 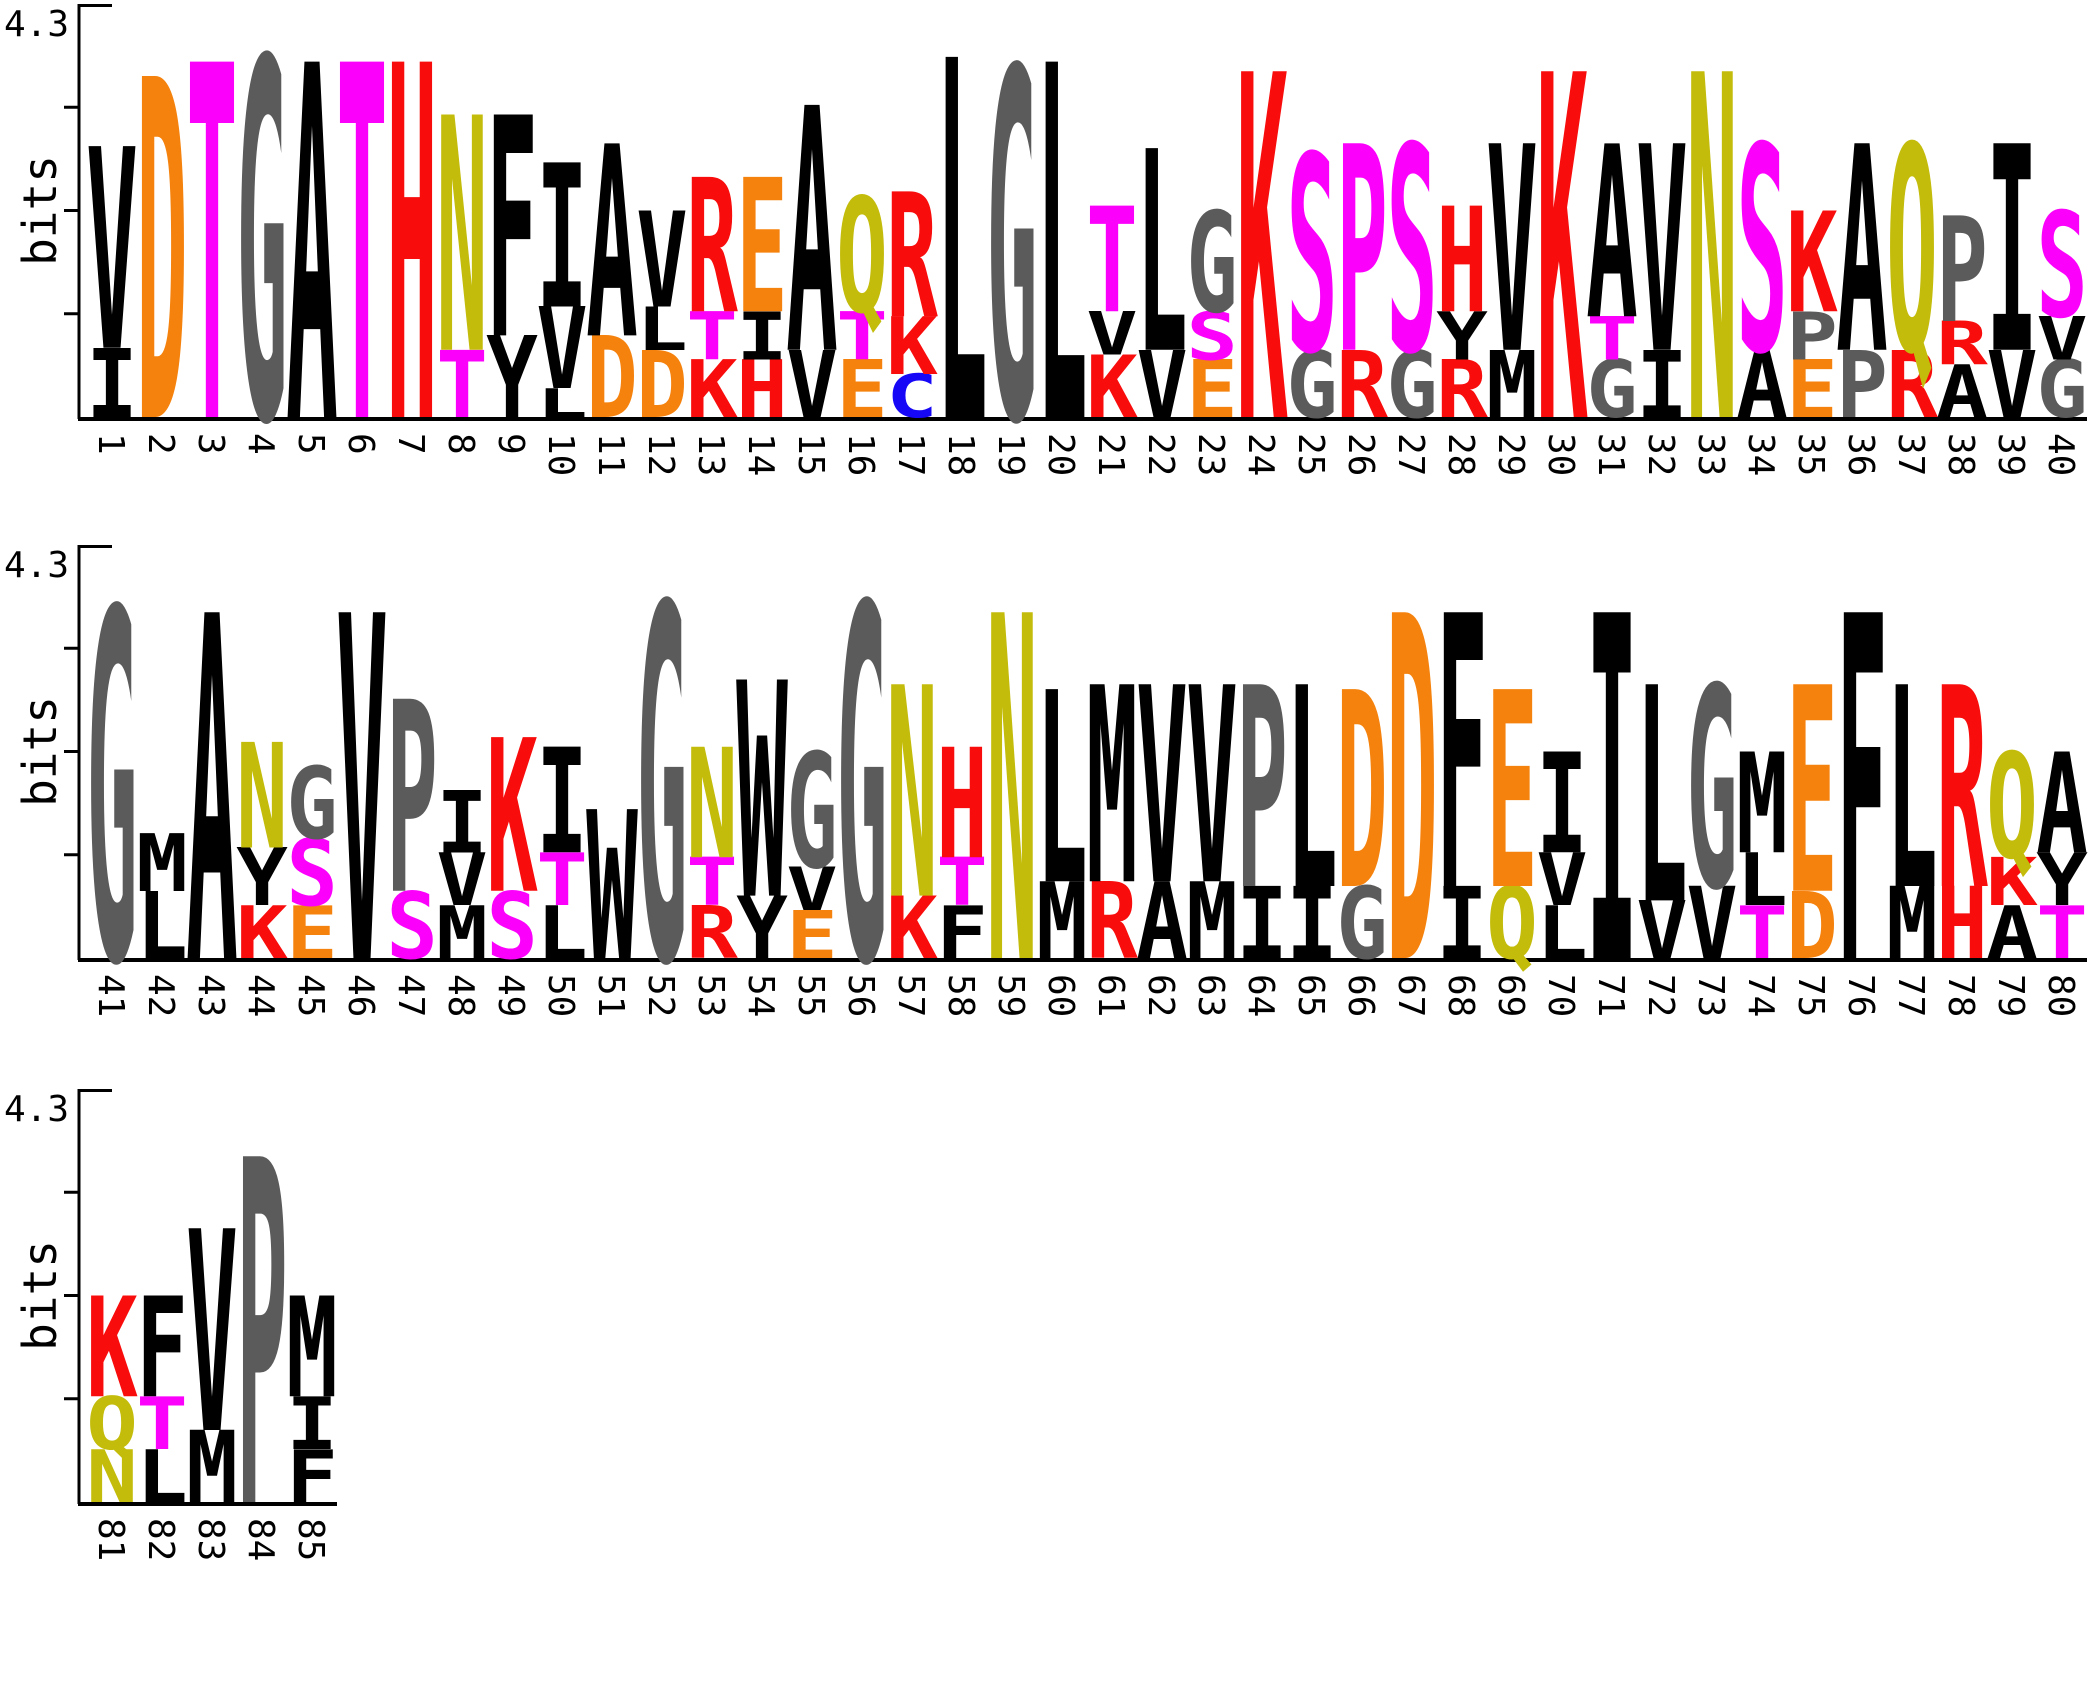 I want to click on x-tick-label: 43, so click(x=210, y=995).